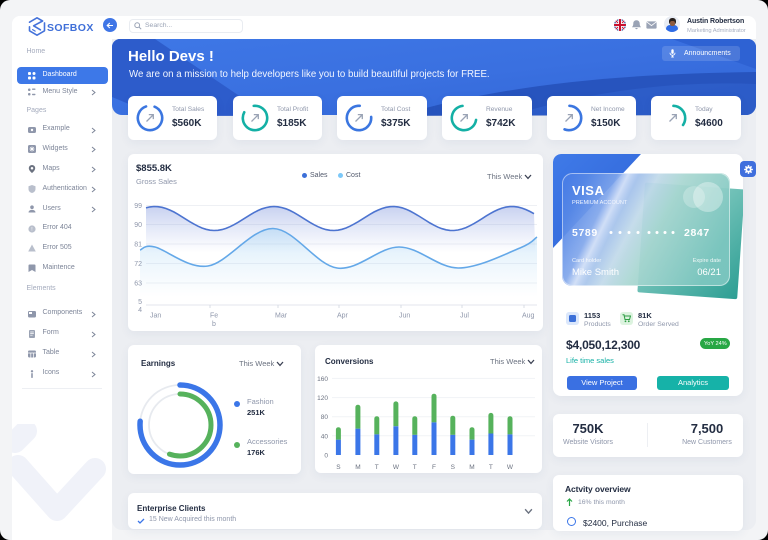 Image resolution: width=768 pixels, height=540 pixels. Describe the element at coordinates (138, 245) in the screenshot. I see `svg-text: 81` at that location.